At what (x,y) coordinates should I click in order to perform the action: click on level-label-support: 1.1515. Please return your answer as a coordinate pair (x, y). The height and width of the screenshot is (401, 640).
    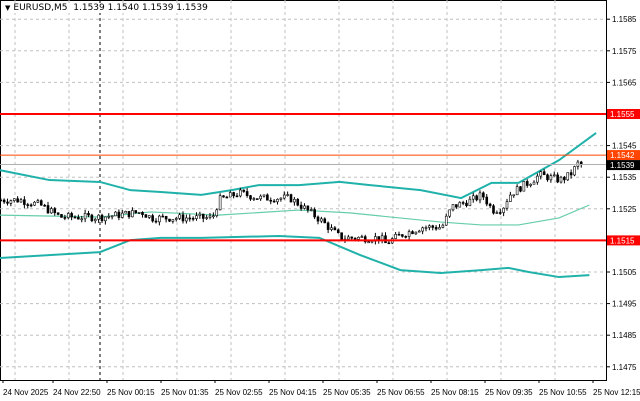
    Looking at the image, I should click on (622, 240).